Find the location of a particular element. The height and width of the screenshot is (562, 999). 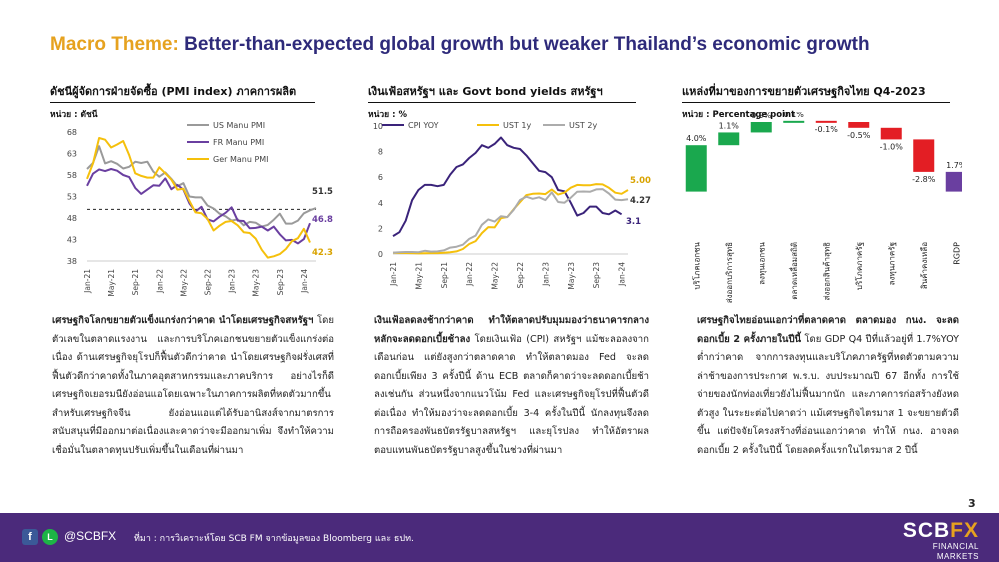

bar-value-label: 0.1% is located at coordinates (794, 115).